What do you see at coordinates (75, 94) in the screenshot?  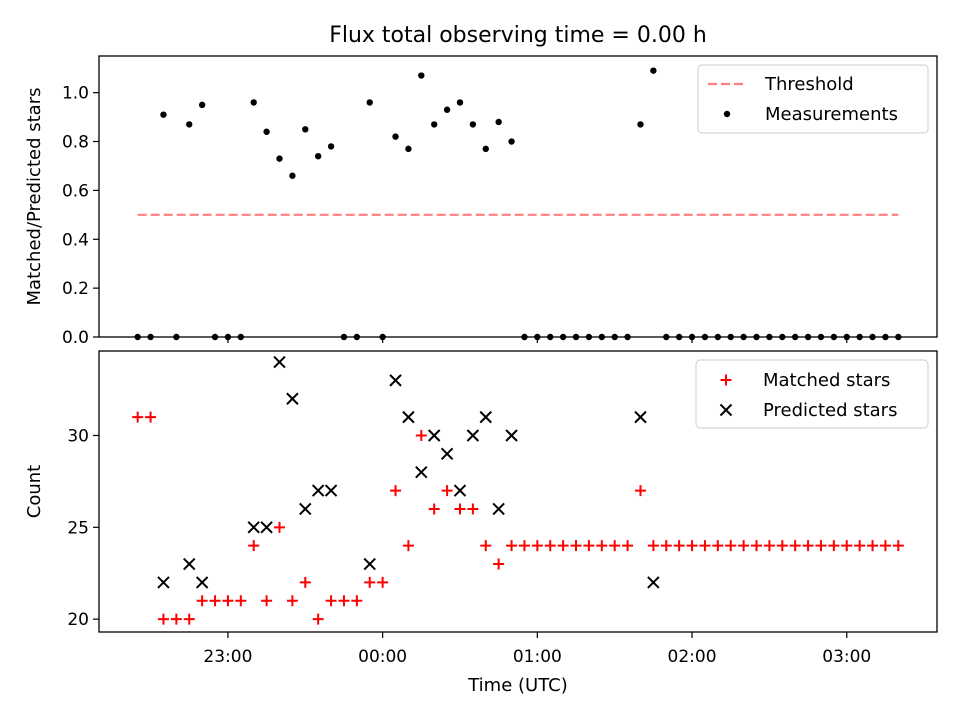 I see `ratio-y-tick-label: 1.0` at bounding box center [75, 94].